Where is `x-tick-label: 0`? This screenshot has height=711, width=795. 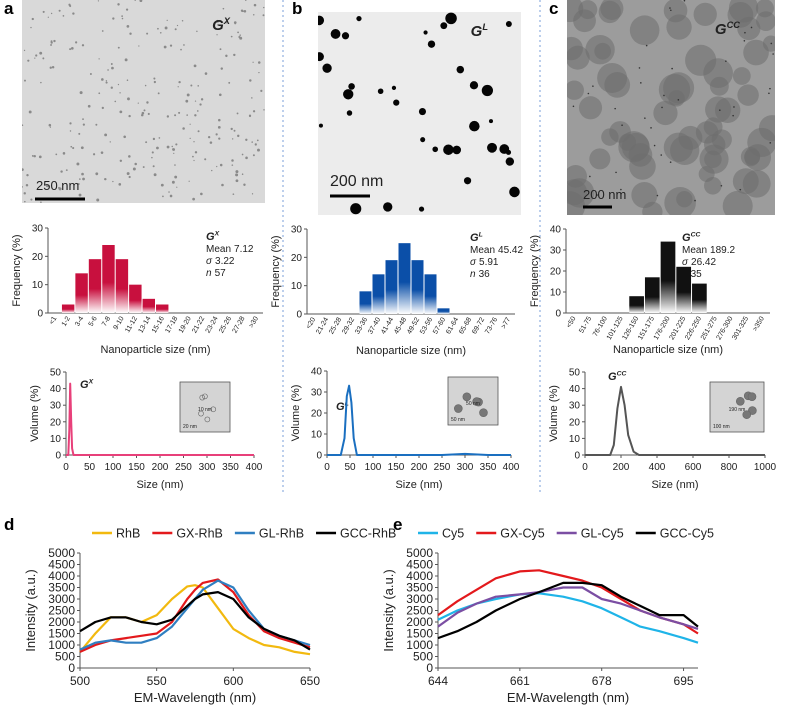 x-tick-label: 0 is located at coordinates (327, 467).